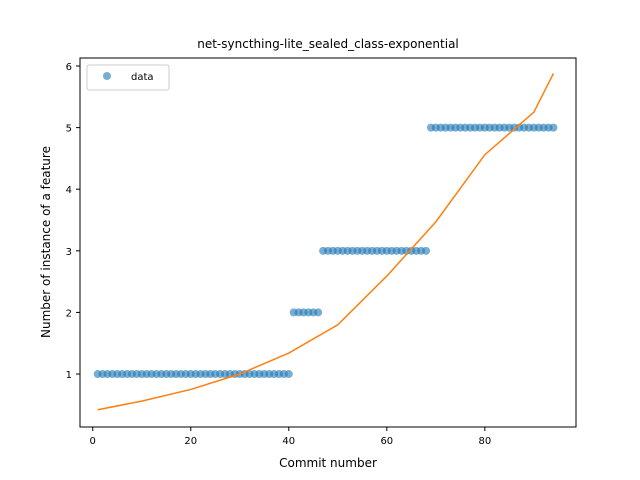 The height and width of the screenshot is (480, 640). What do you see at coordinates (69, 252) in the screenshot?
I see `y-tick-label: 3` at bounding box center [69, 252].